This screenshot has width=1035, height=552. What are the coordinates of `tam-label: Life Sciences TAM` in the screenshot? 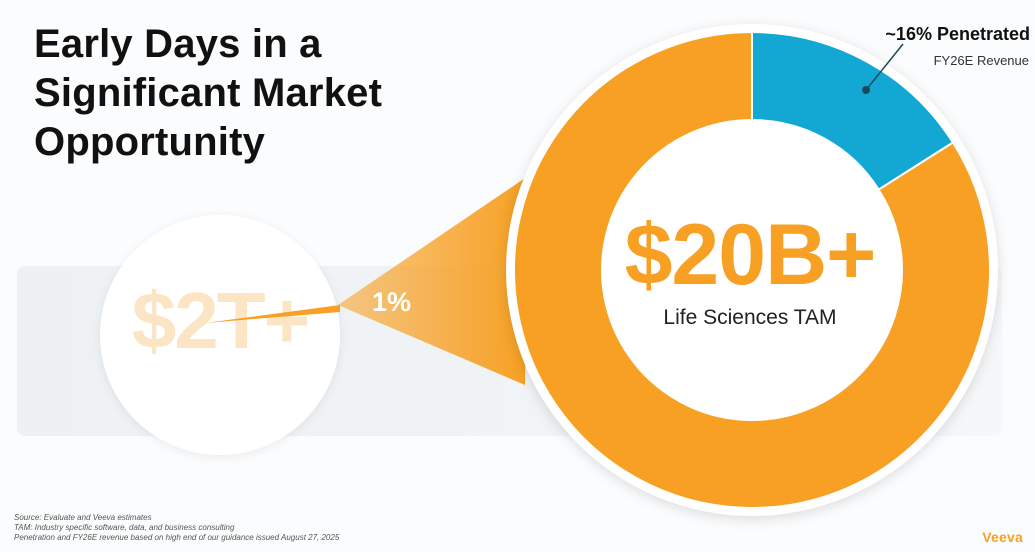 It's located at (750, 317).